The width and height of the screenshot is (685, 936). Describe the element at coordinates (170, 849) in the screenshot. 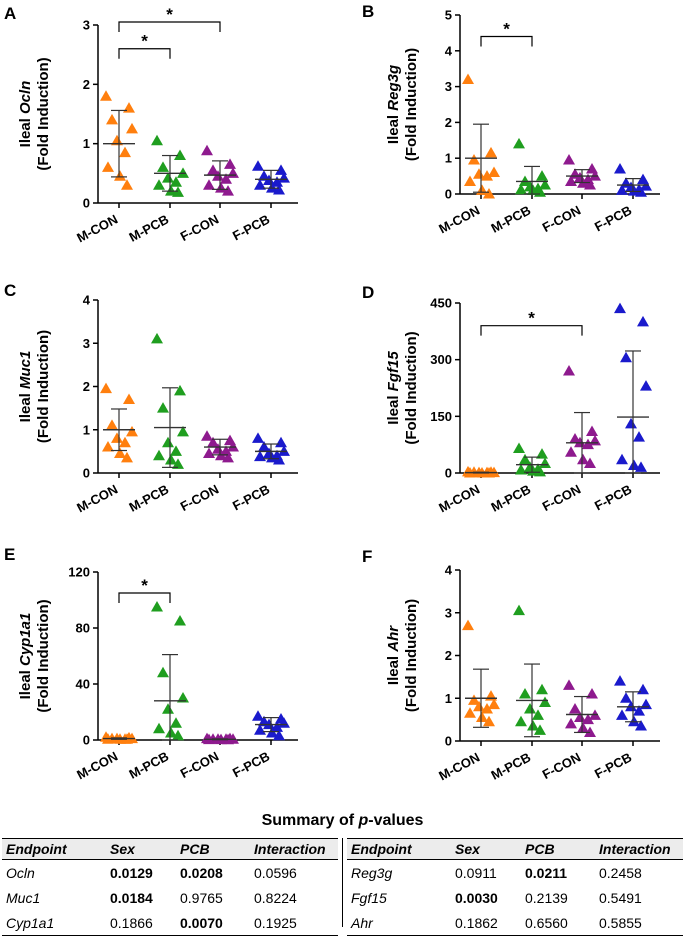

I see `table-header-row: Endpoint Sex PCB Interaction` at that location.